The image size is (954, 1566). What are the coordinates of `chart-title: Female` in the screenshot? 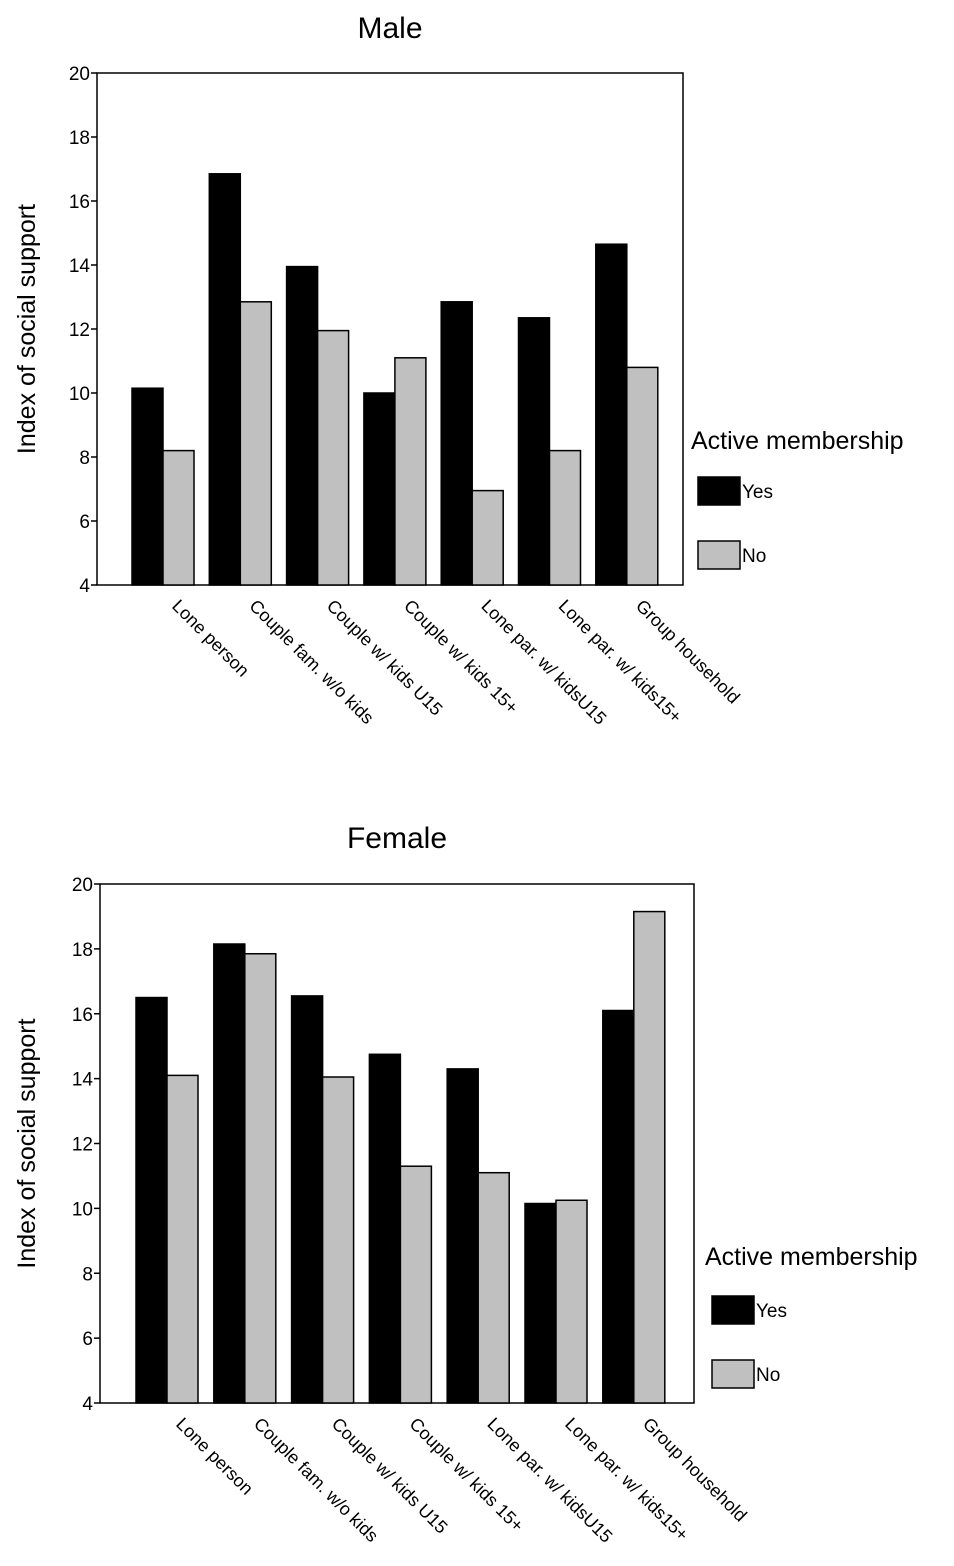 It's located at (397, 838).